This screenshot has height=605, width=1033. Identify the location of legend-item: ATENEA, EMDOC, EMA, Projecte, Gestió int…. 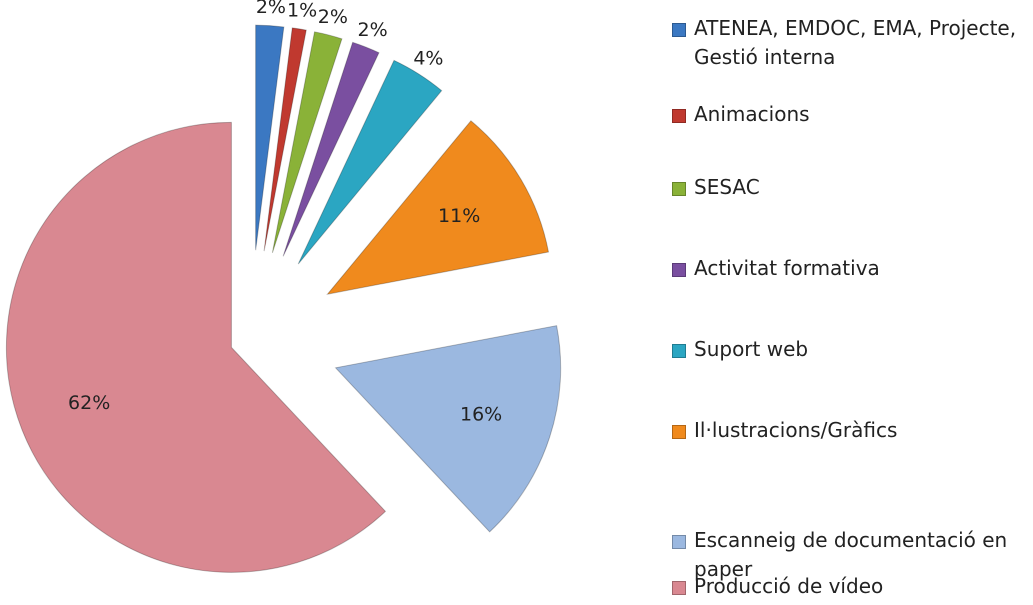
(847, 43).